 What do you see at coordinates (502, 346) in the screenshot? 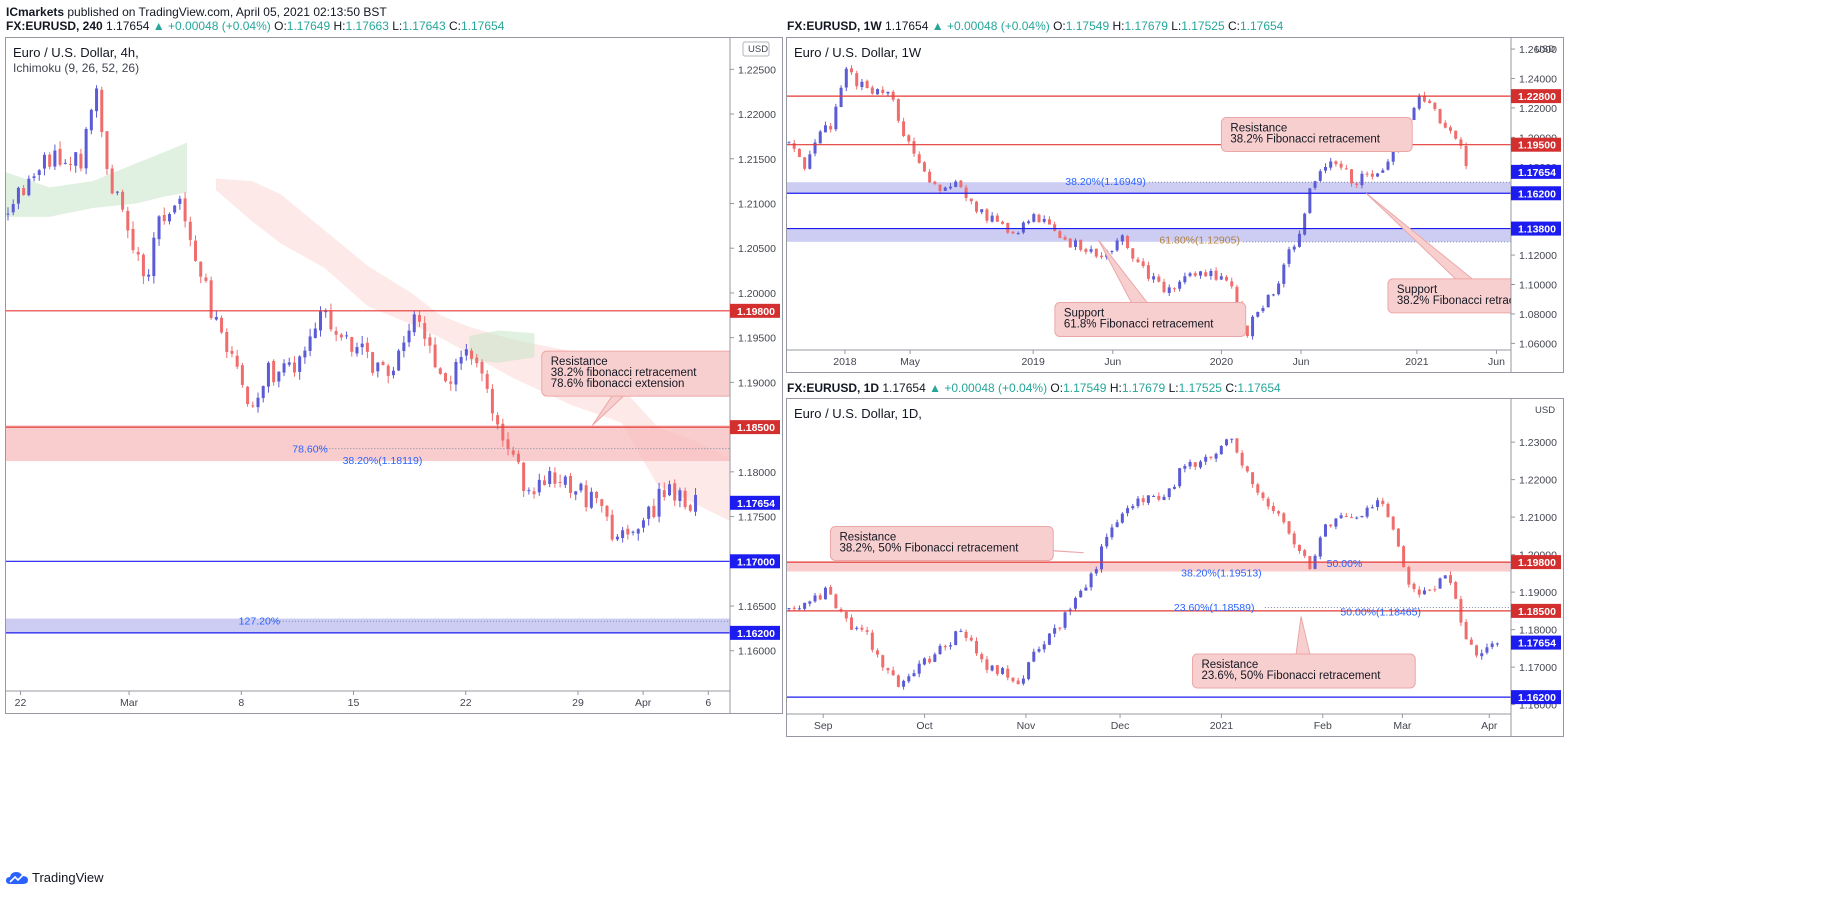
I see `ichimoku-cloud-green` at bounding box center [502, 346].